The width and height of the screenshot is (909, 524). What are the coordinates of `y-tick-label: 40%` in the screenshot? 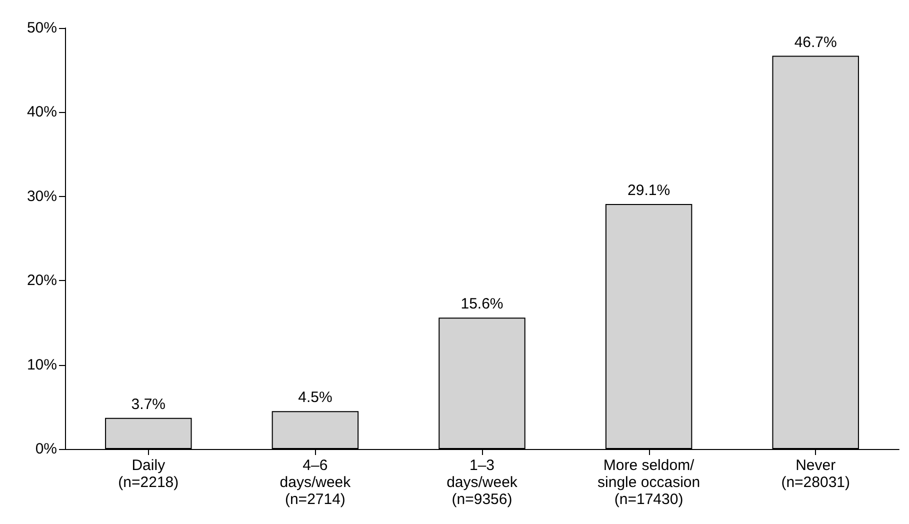 It's located at (41, 112).